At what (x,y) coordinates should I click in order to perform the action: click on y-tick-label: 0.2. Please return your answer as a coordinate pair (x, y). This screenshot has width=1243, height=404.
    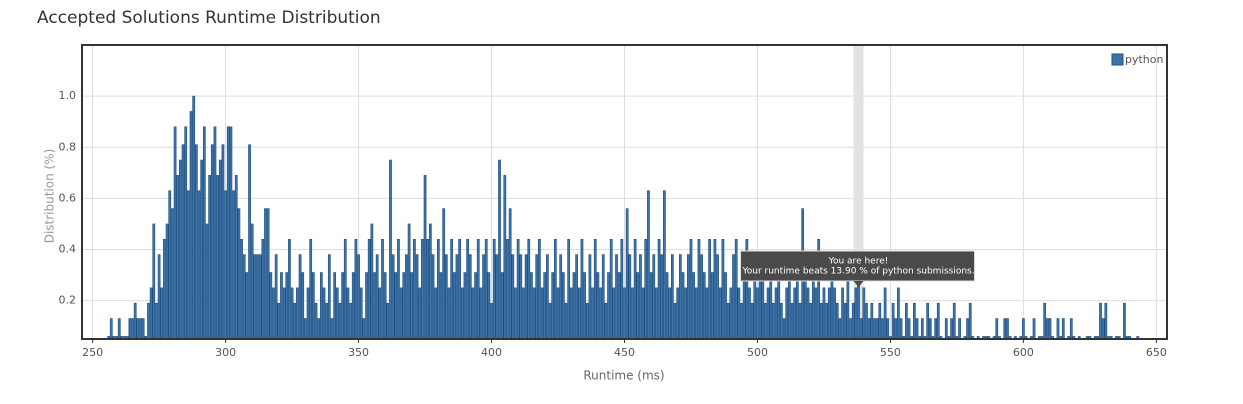
    Looking at the image, I should click on (68, 300).